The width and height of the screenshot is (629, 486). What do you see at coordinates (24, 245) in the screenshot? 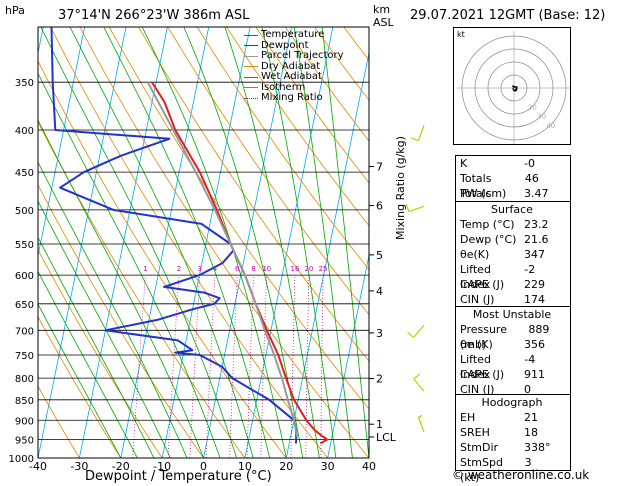
I see `pressure-tick-label: 550` at bounding box center [24, 245].